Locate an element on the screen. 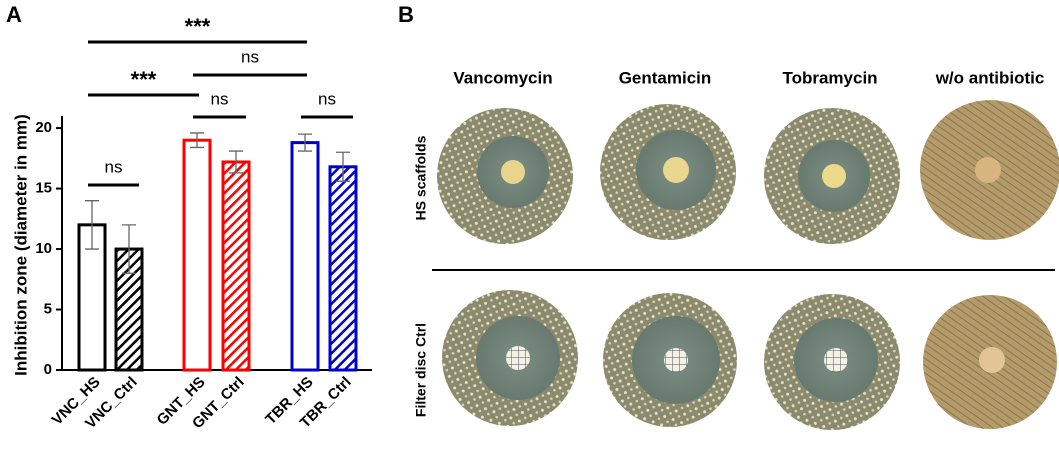  column-header: Vancomycin is located at coordinates (502, 77).